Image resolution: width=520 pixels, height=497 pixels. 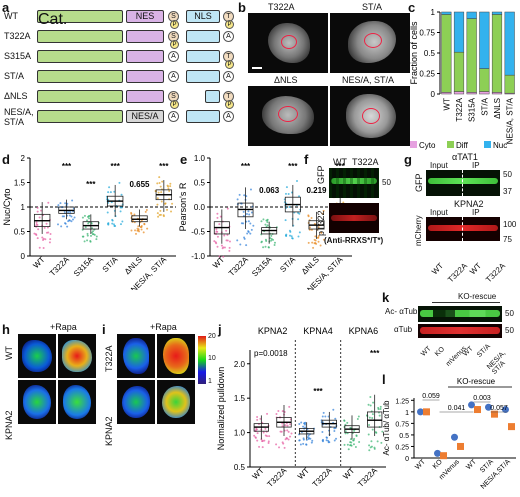 What do you see at coordinates (203, 16) in the screenshot?
I see `nls-domain-0: NLS` at bounding box center [203, 16].